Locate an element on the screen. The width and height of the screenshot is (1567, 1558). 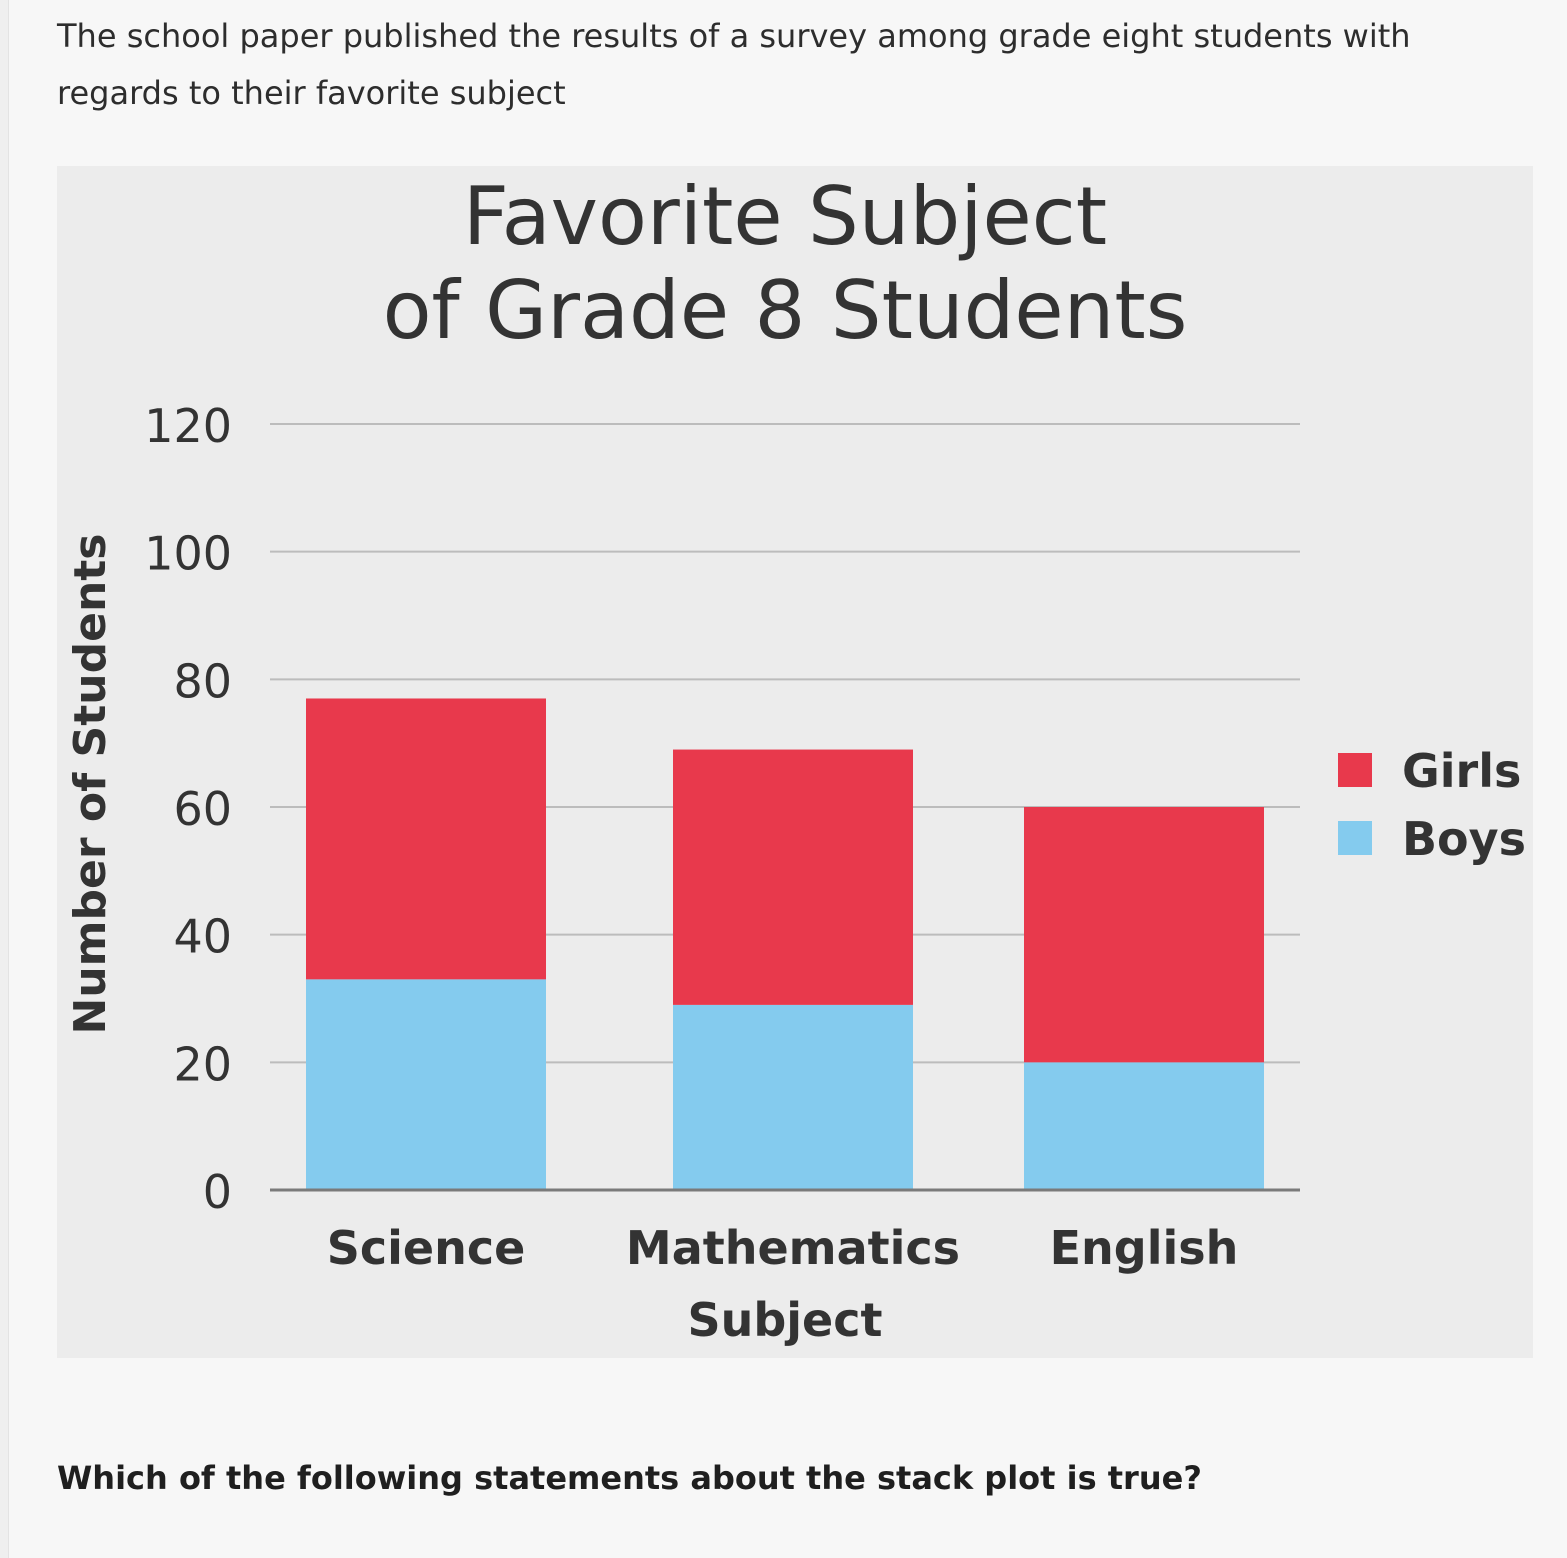
y-tick-label: 40 is located at coordinates (202, 937).